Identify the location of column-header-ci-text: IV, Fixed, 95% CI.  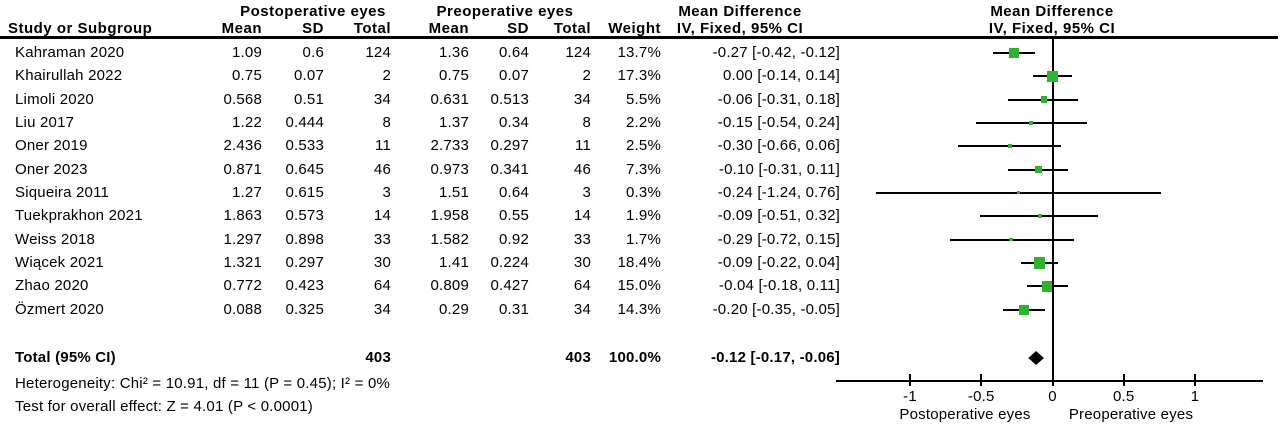
(740, 28).